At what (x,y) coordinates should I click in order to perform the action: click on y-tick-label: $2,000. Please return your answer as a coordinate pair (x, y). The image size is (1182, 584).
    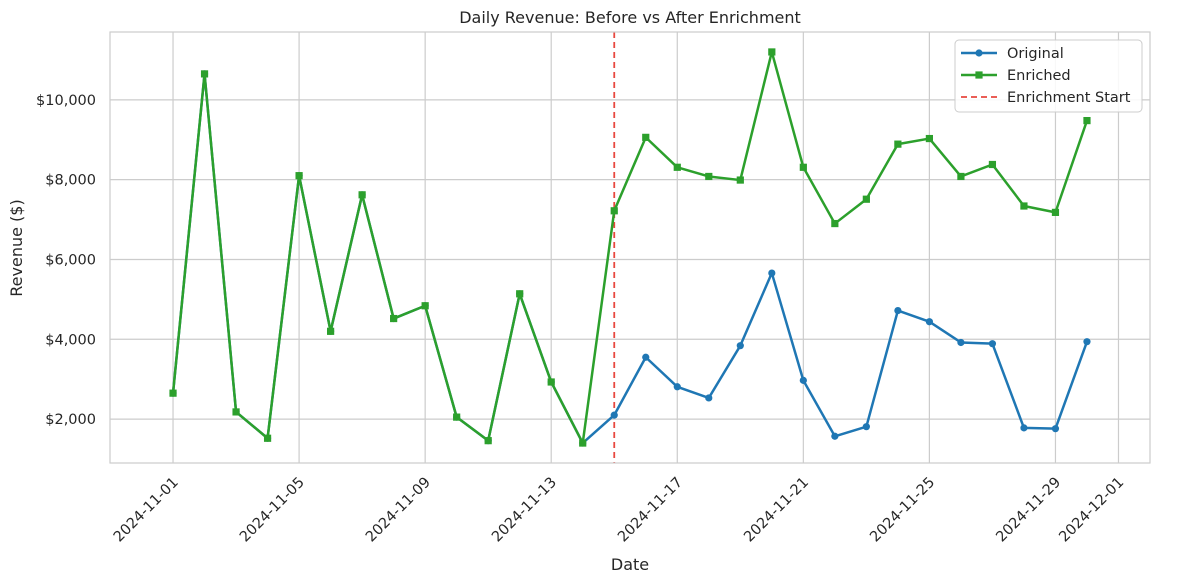
    Looking at the image, I should click on (70, 420).